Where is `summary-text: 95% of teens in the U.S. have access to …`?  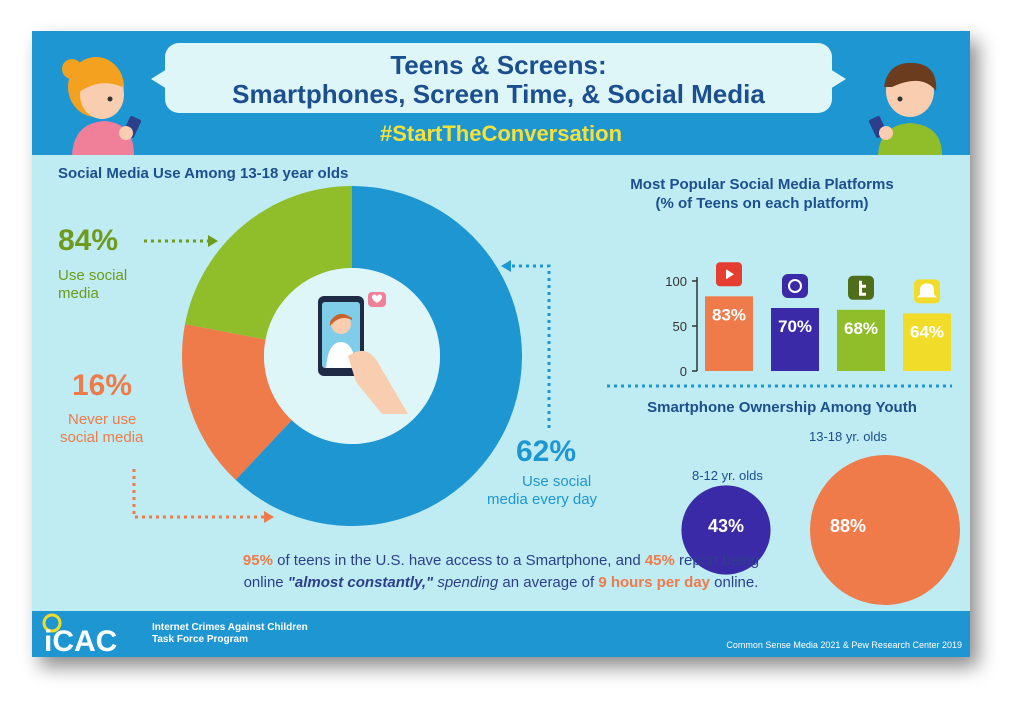
summary-text: 95% of teens in the U.S. have access to … is located at coordinates (501, 572).